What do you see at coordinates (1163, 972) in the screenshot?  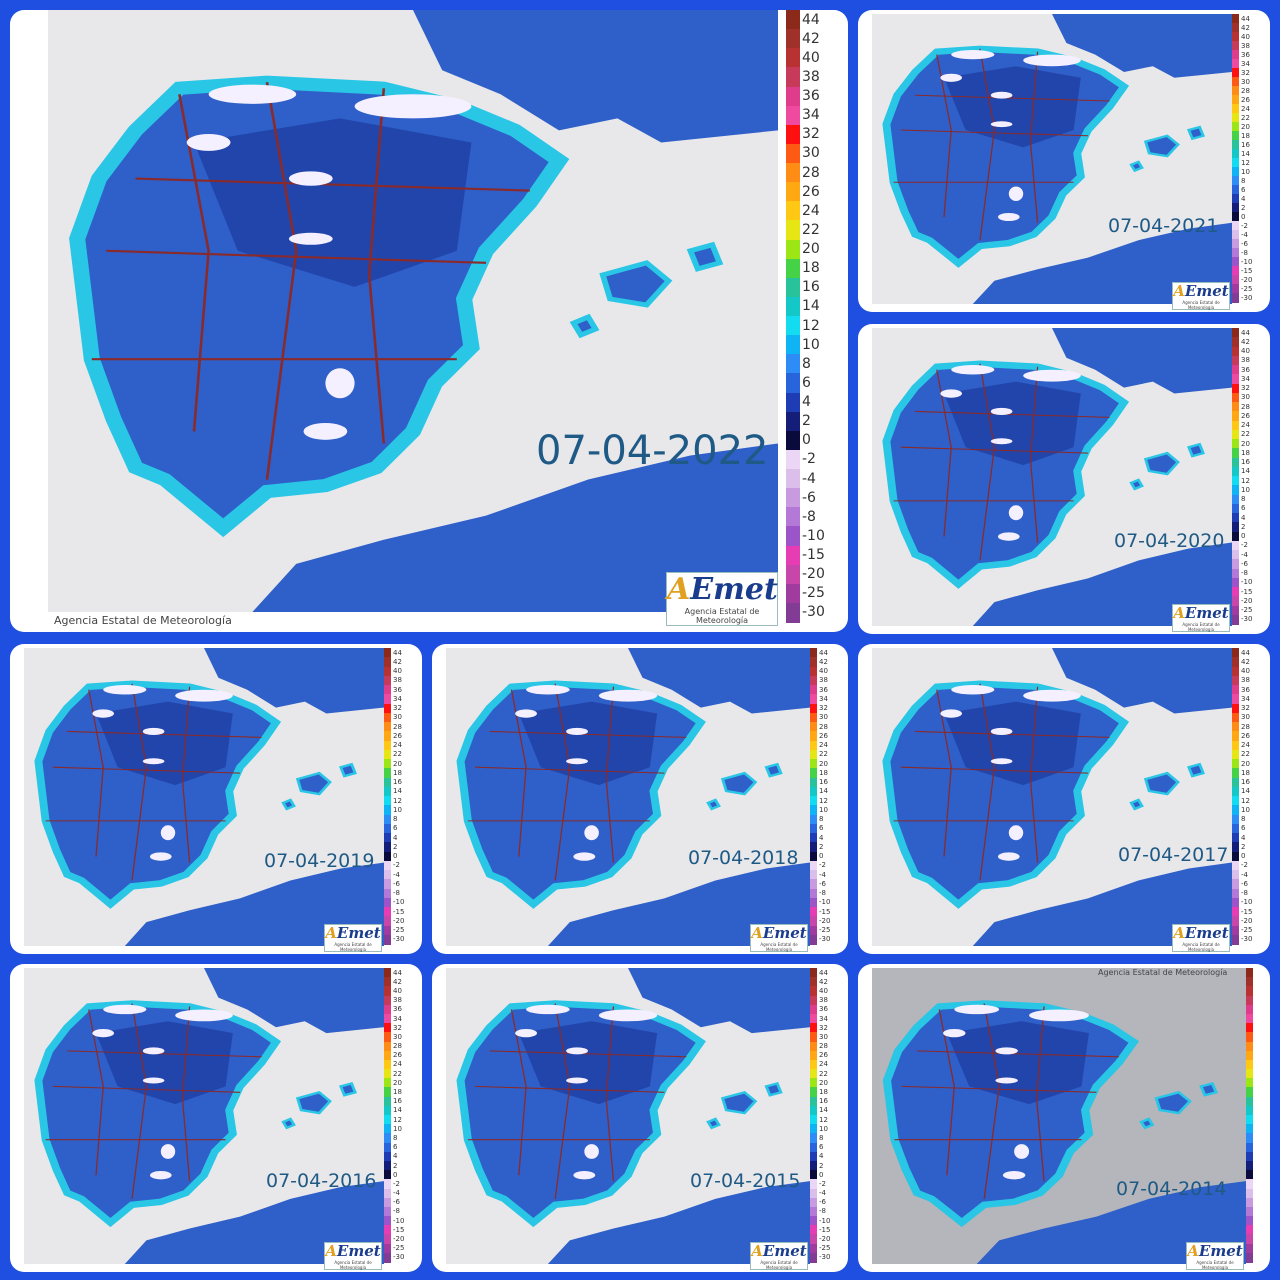 I see `copyright-text: Agencia Estatal de Meteorología` at bounding box center [1163, 972].